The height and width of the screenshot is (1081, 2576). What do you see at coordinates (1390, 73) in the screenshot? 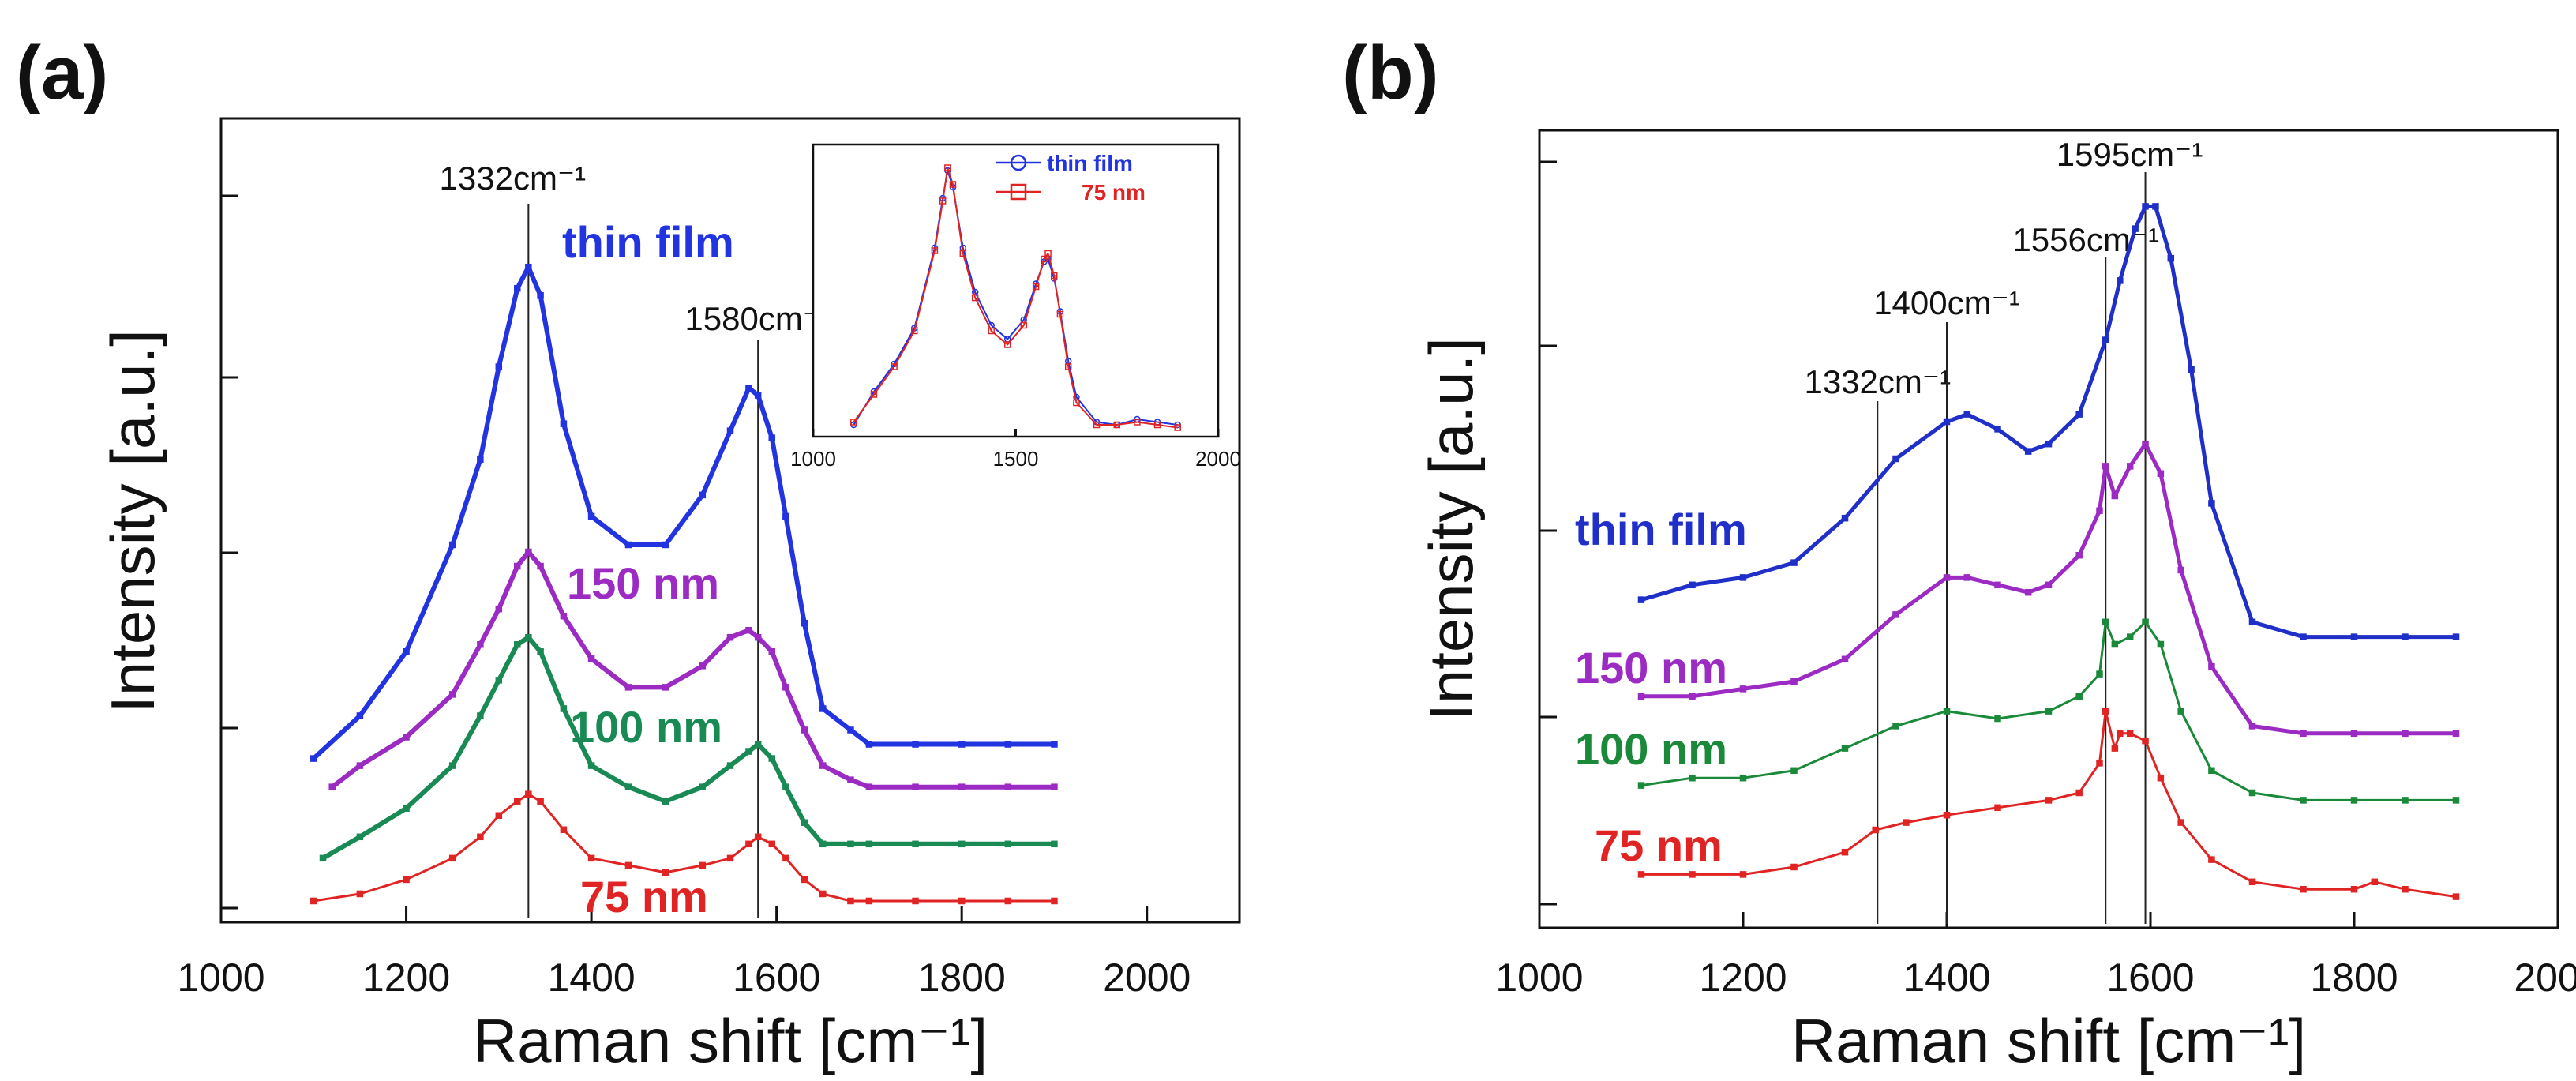
I see `panel-label-b: (b)` at bounding box center [1390, 73].